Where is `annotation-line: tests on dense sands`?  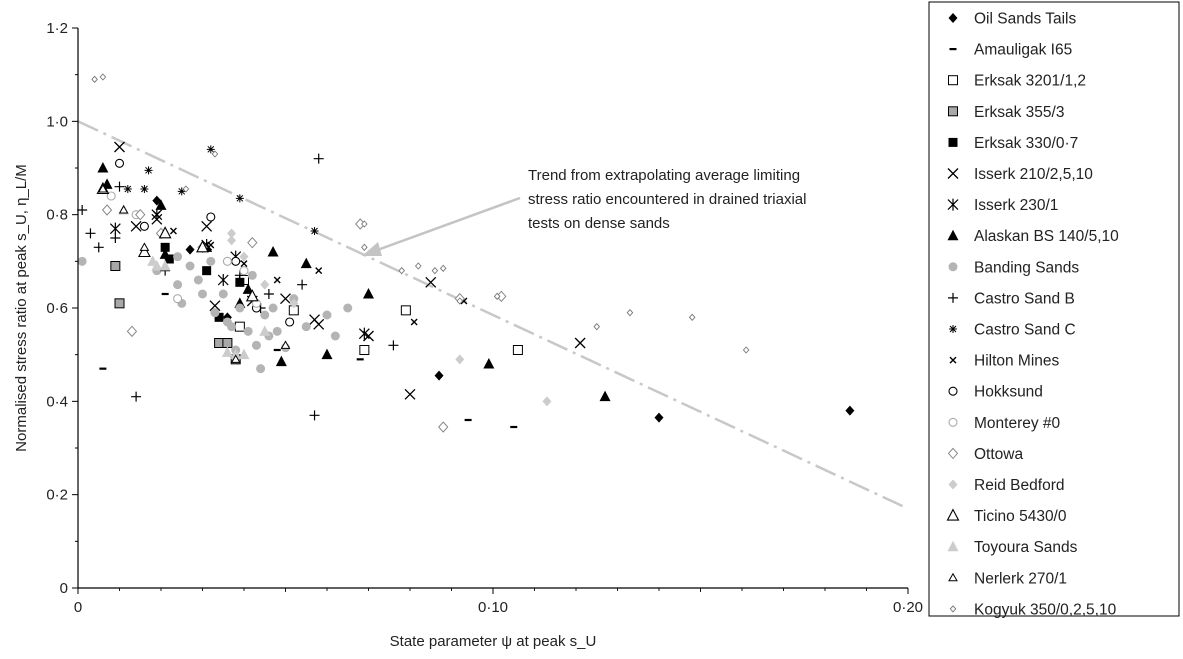 annotation-line: tests on dense sands is located at coordinates (599, 223).